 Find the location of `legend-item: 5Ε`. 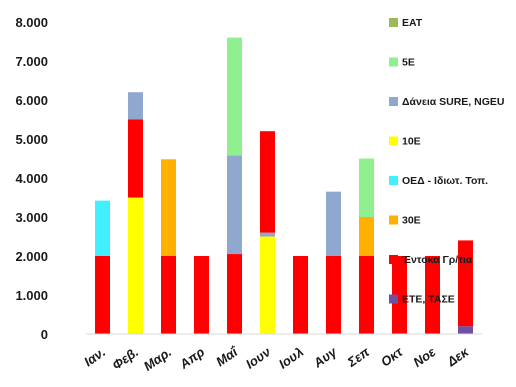

legend-item: 5Ε is located at coordinates (402, 63).